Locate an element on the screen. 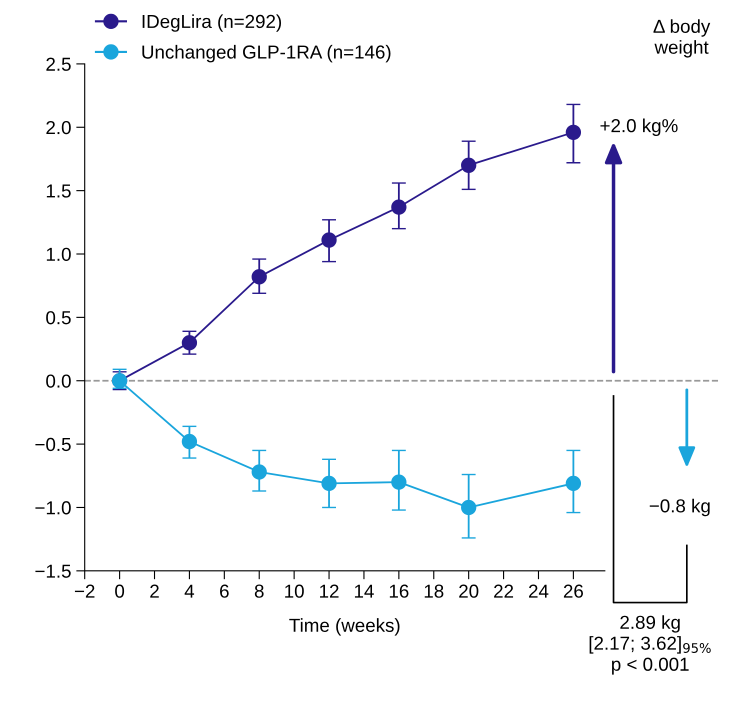 Image resolution: width=743 pixels, height=710 pixels. y-tick-label: −0.5 is located at coordinates (53, 445).